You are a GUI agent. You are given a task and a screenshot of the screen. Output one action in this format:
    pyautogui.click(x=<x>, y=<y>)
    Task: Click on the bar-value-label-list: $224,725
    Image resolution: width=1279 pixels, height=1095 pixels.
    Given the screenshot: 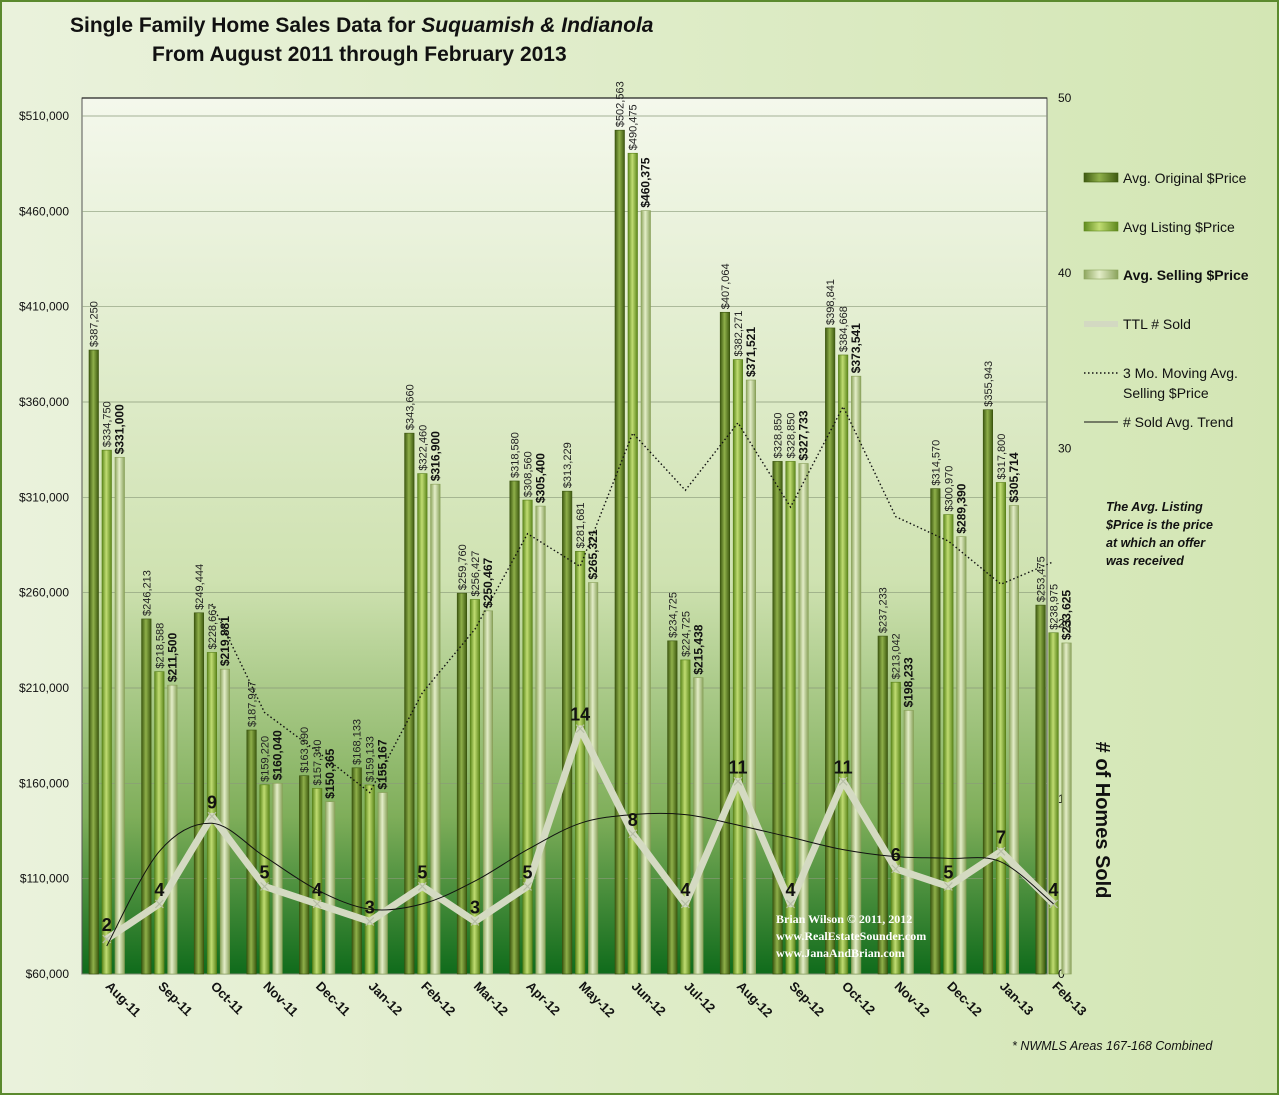 What is the action you would take?
    pyautogui.click(x=686, y=634)
    